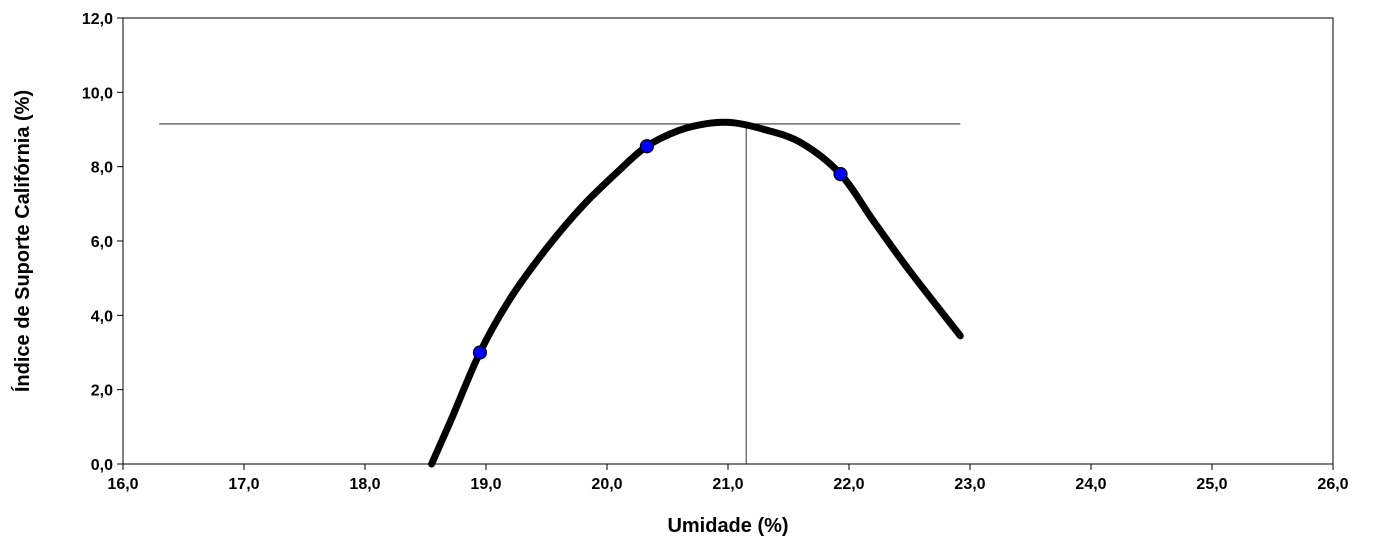 The height and width of the screenshot is (543, 1375). Describe the element at coordinates (22, 241) in the screenshot. I see `y-axis-title: Índice de Suporte Califórnia (%)` at that location.